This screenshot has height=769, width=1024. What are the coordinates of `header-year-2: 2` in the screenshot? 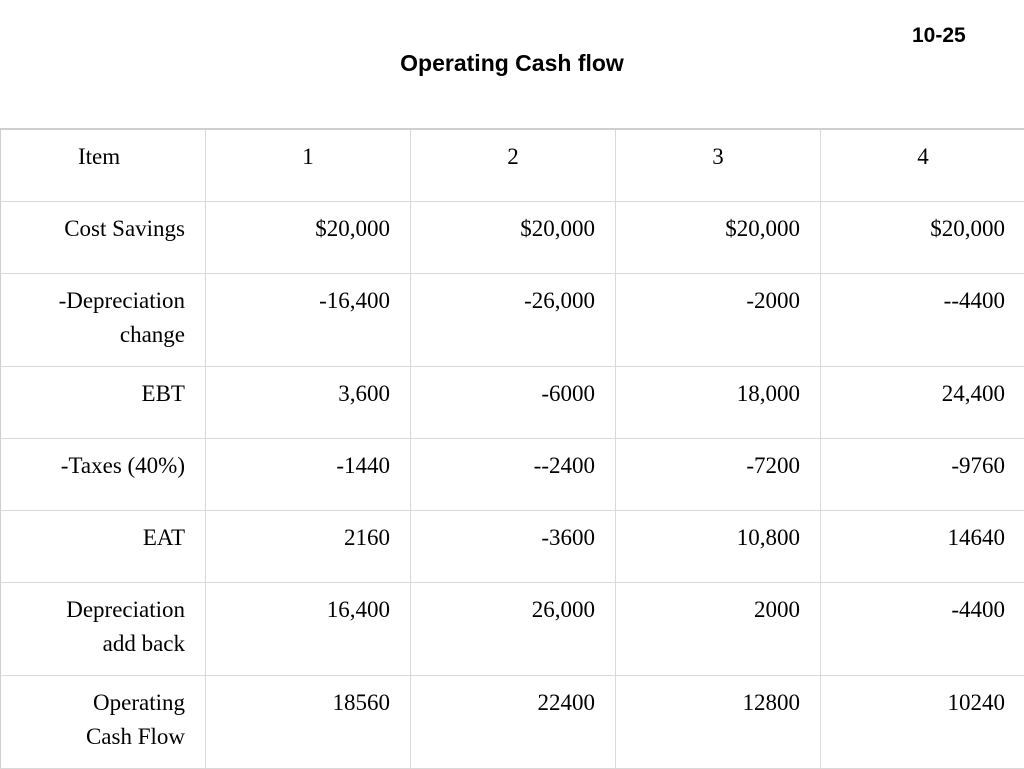 It's located at (513, 165).